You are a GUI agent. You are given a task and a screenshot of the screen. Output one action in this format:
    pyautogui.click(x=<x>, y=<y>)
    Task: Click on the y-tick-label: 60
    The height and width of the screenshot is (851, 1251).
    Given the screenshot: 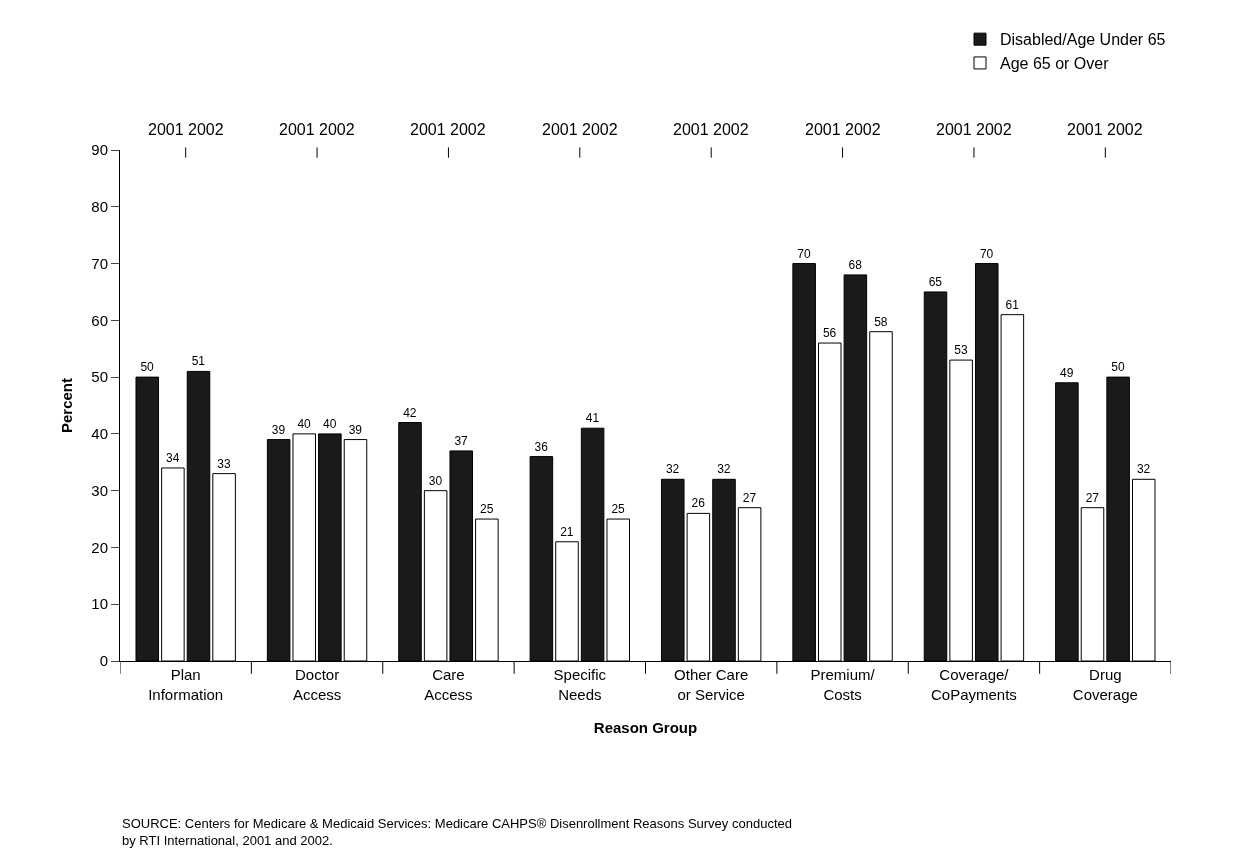 What is the action you would take?
    pyautogui.click(x=99, y=320)
    